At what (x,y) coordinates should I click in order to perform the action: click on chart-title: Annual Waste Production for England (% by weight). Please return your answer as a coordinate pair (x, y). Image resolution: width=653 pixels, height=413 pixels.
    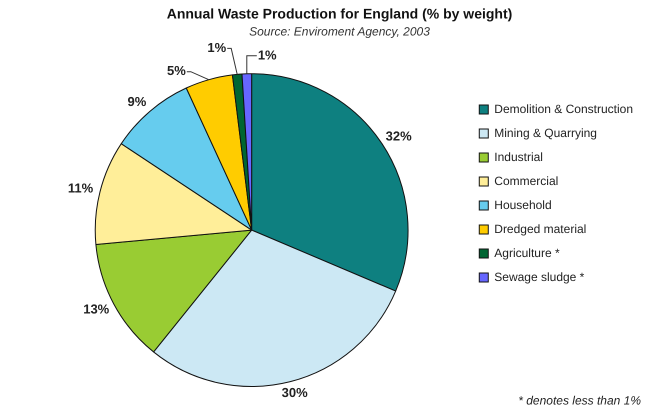
    Looking at the image, I should click on (339, 13).